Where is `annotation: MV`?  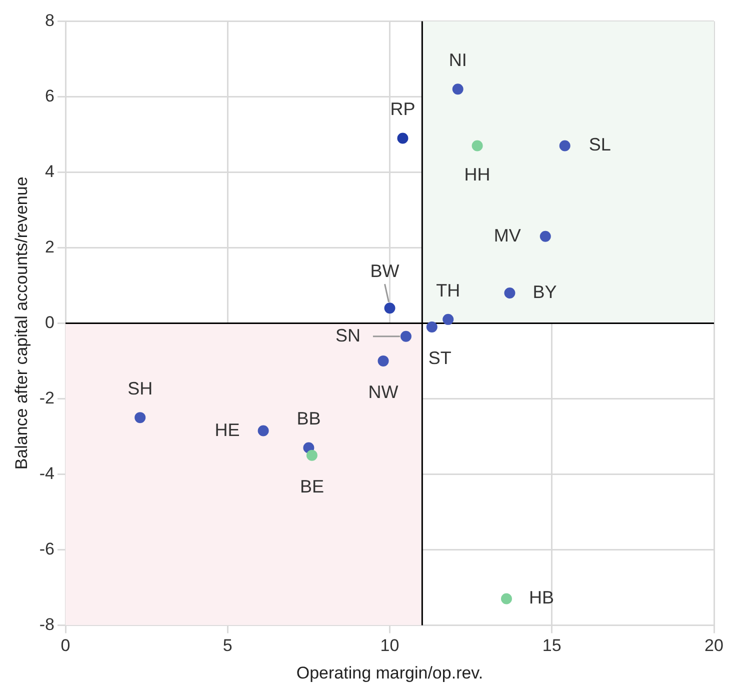
annotation: MV is located at coordinates (507, 235).